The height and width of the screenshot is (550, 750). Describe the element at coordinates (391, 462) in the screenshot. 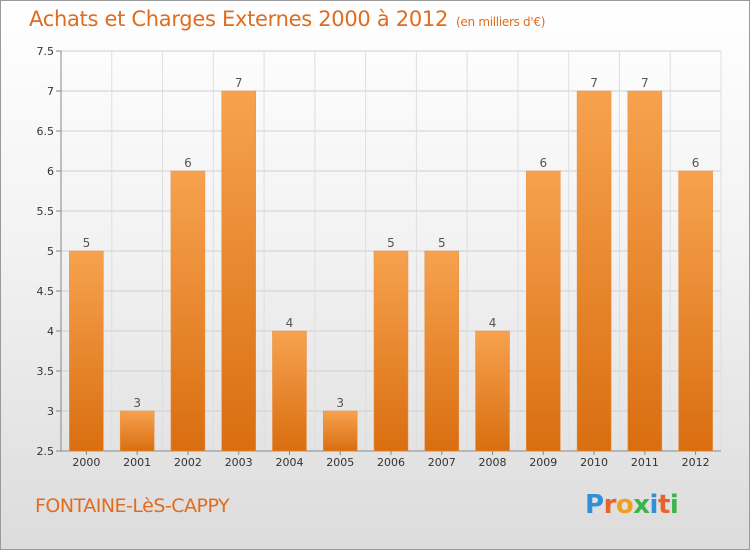

I see `x-tick-label: 2006` at that location.